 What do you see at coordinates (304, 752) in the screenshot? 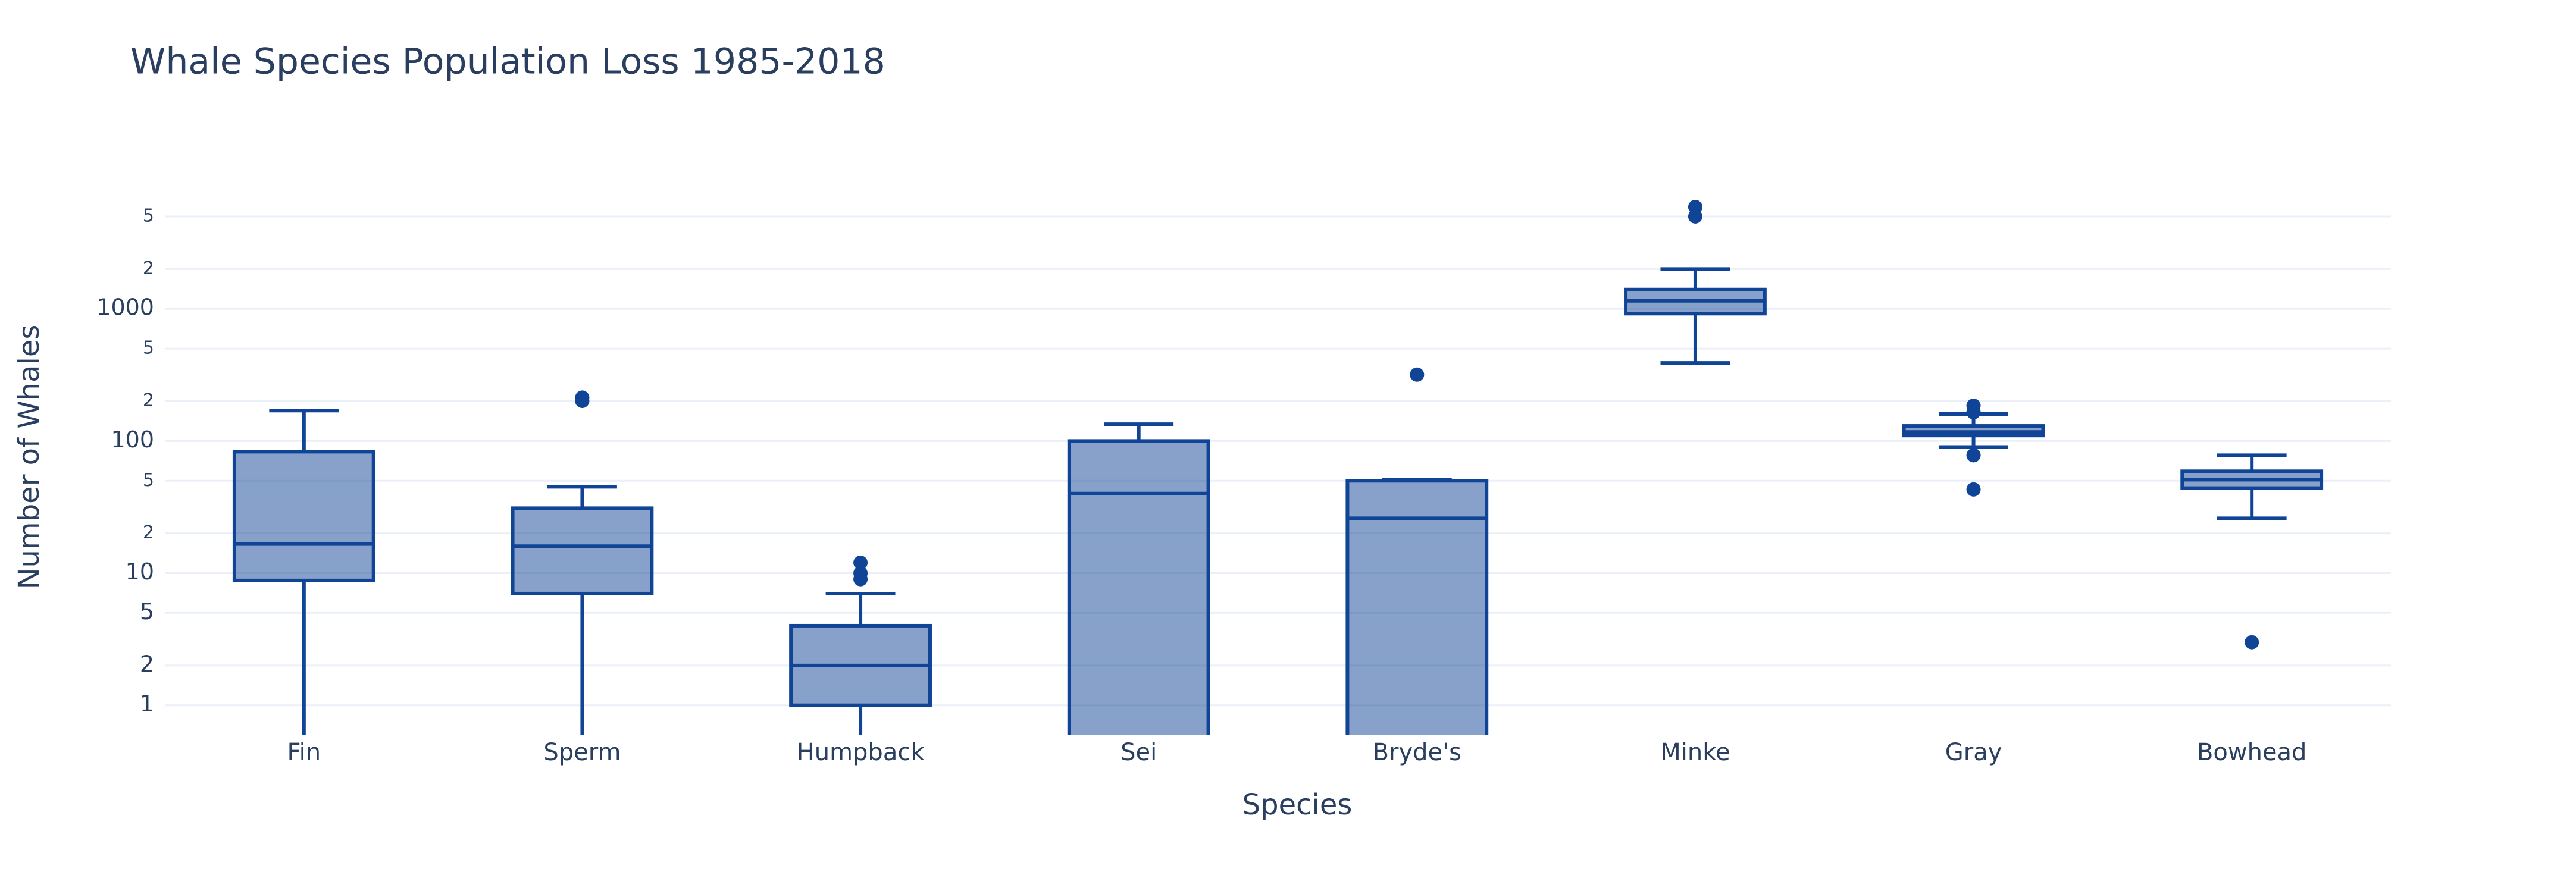
I see `x-tick-label: Fin` at bounding box center [304, 752].